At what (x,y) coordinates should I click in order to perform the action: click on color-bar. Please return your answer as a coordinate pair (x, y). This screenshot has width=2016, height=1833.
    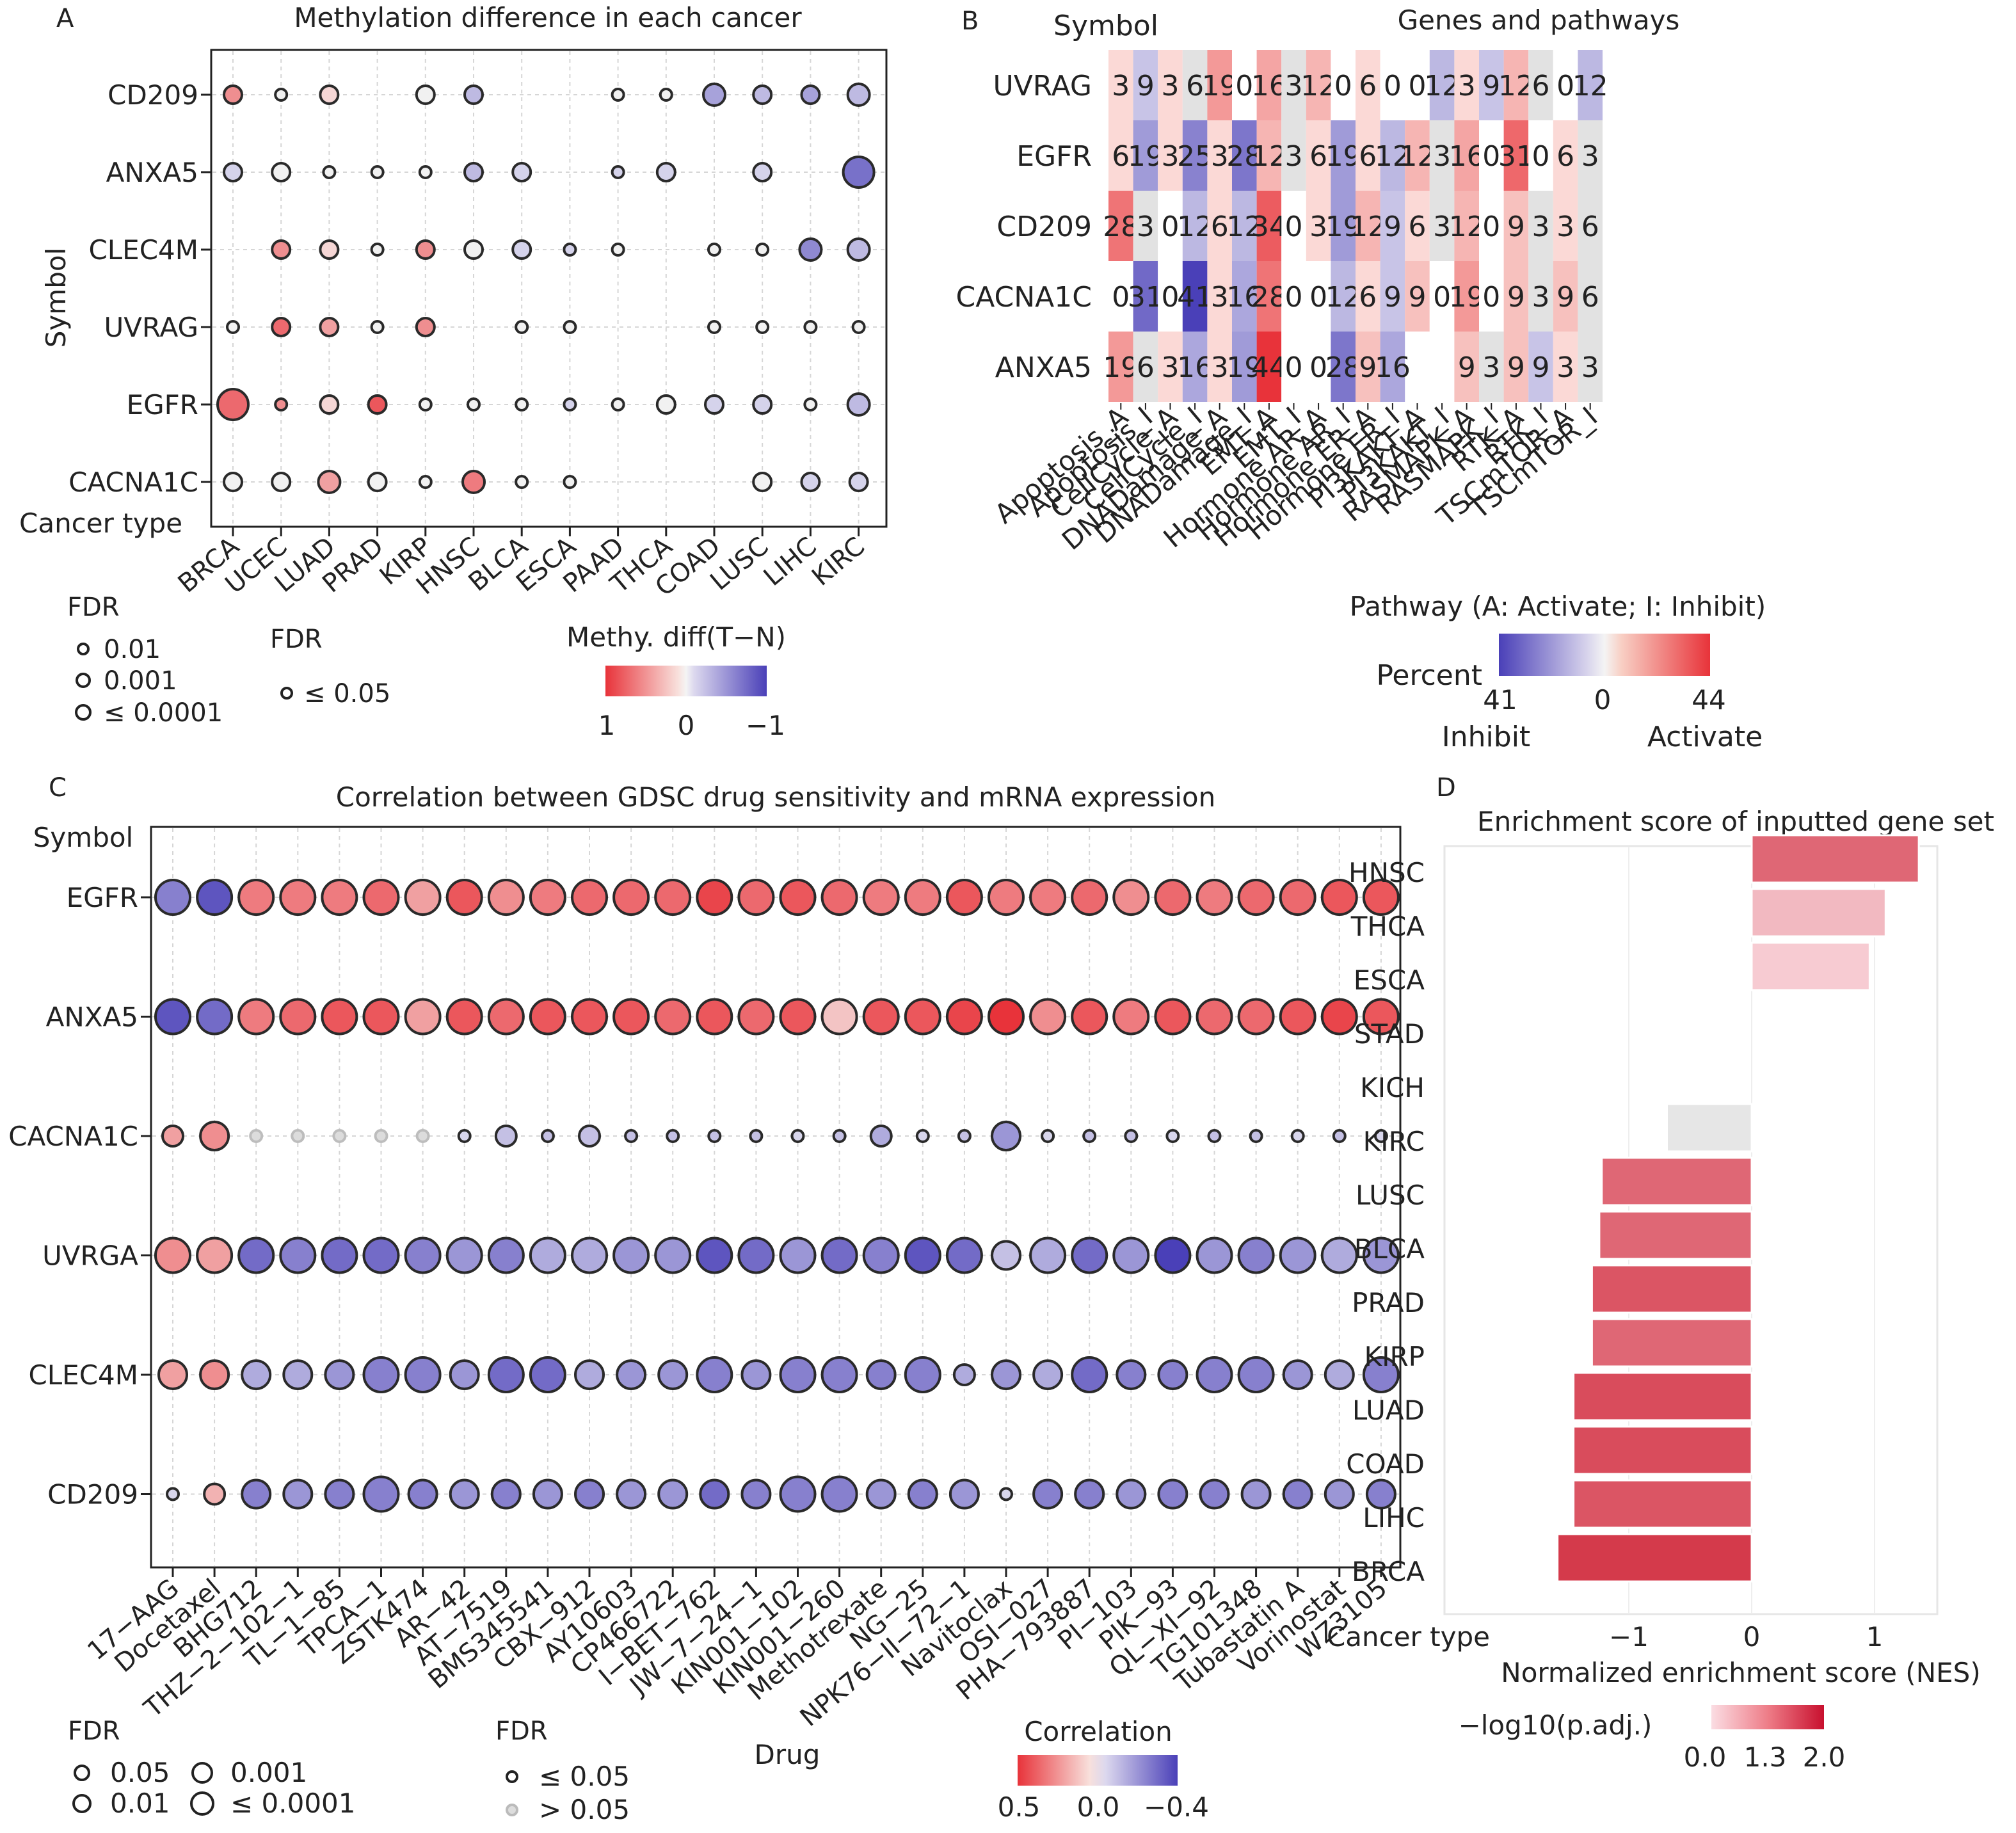
    Looking at the image, I should click on (1604, 655).